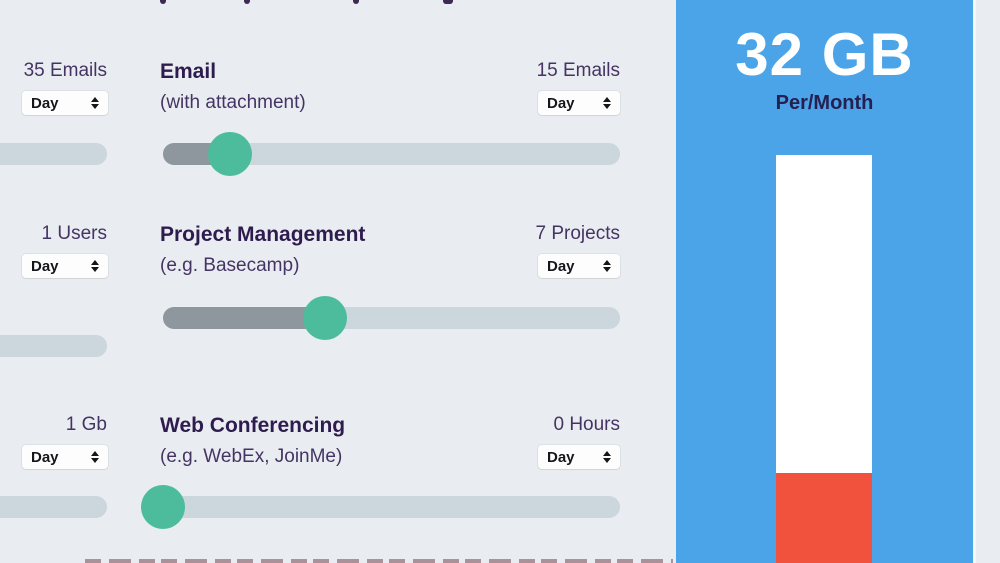  I want to click on usage-value-label: 1 Gb, so click(86, 424).